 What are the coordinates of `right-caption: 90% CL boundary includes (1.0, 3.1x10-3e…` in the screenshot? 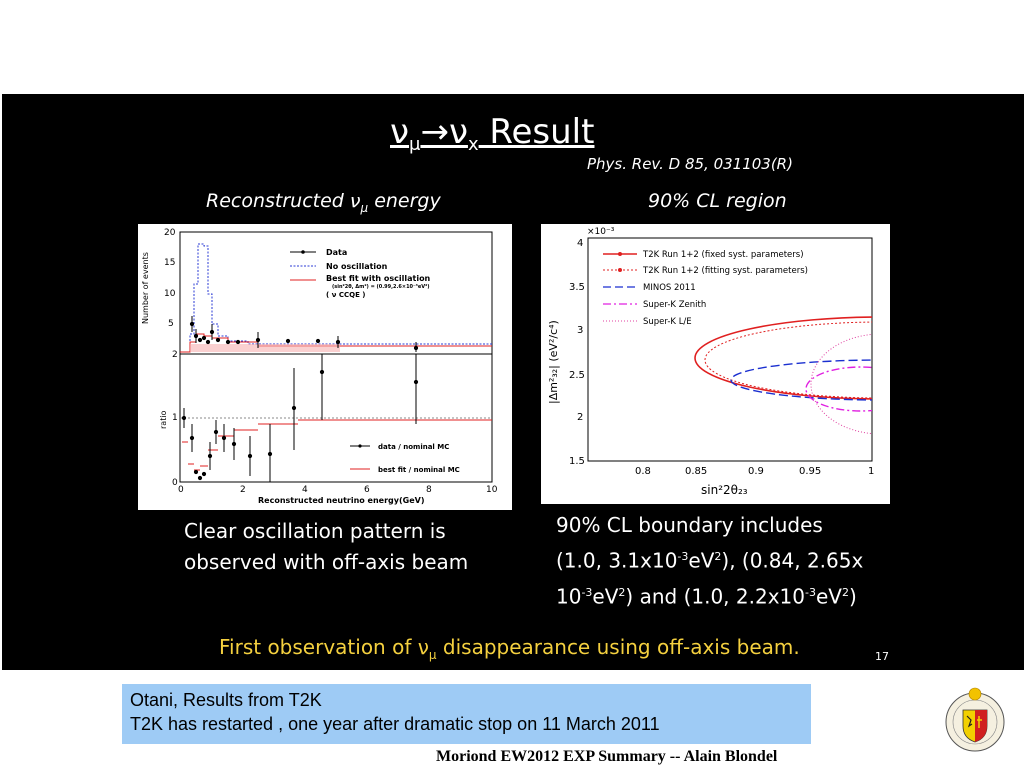 It's located at (710, 561).